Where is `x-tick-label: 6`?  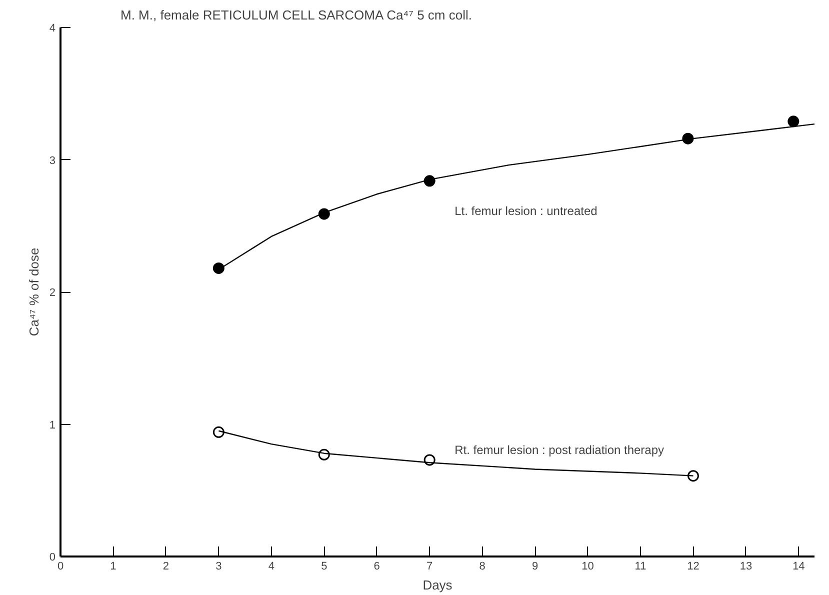 x-tick-label: 6 is located at coordinates (377, 566).